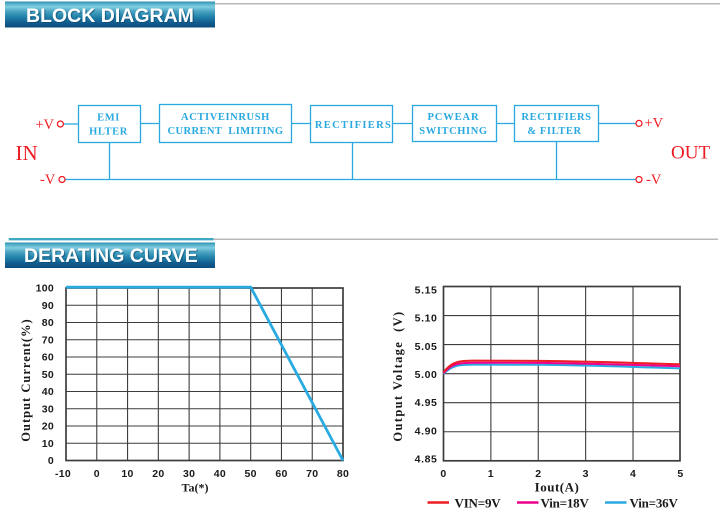 The width and height of the screenshot is (726, 523). I want to click on svg-text: 5.10, so click(426, 319).